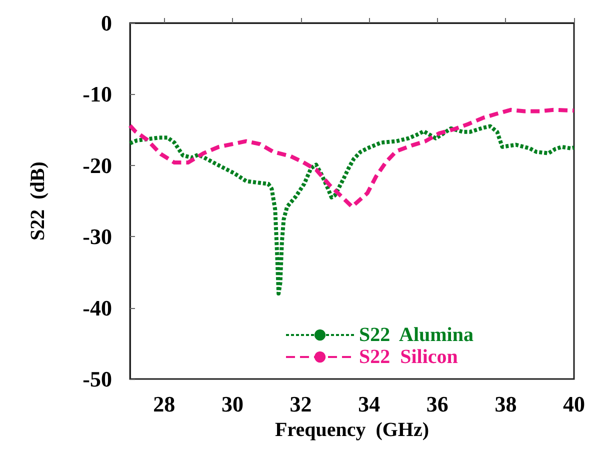  I want to click on x-axis-title: Frequency (GHz), so click(352, 429).